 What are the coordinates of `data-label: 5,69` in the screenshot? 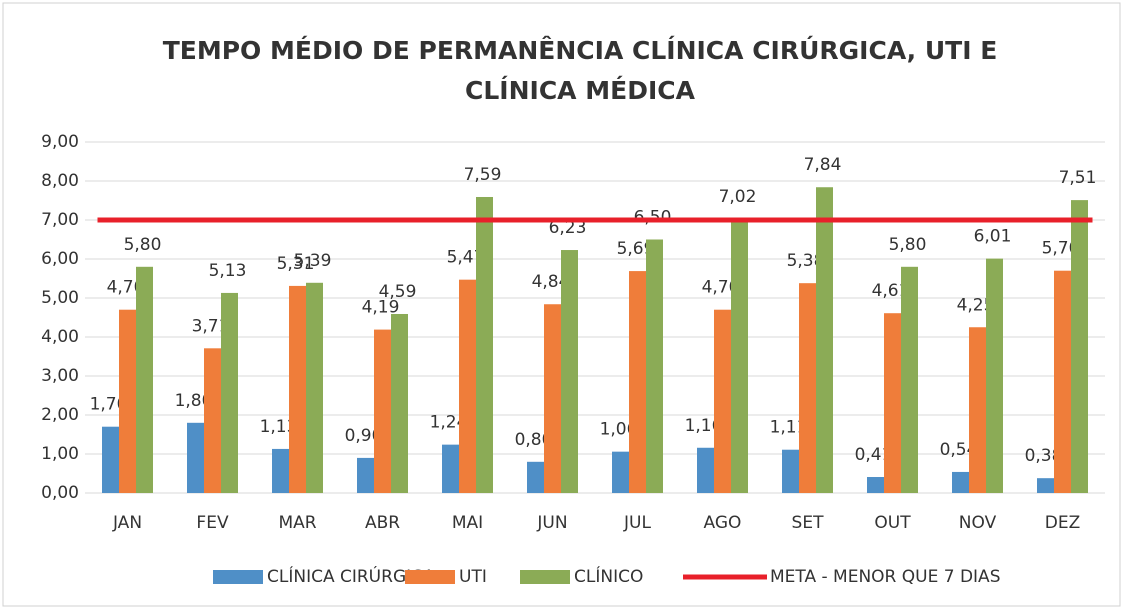 It's located at (636, 249).